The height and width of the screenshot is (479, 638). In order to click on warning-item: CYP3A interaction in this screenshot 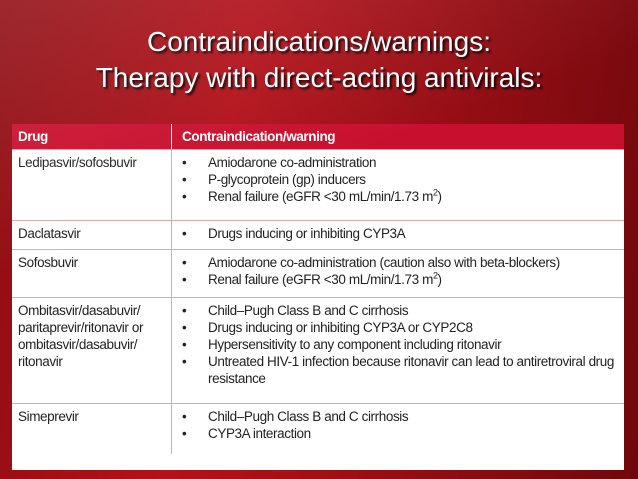, I will do `click(400, 433)`.